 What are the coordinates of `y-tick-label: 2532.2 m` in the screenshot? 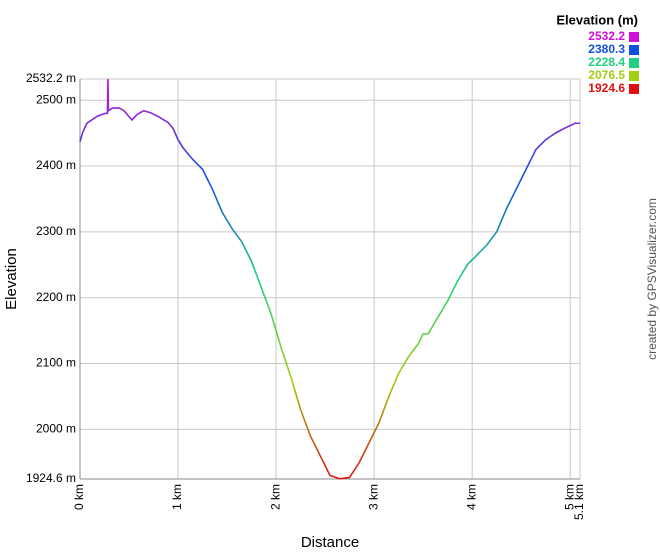 It's located at (51, 78).